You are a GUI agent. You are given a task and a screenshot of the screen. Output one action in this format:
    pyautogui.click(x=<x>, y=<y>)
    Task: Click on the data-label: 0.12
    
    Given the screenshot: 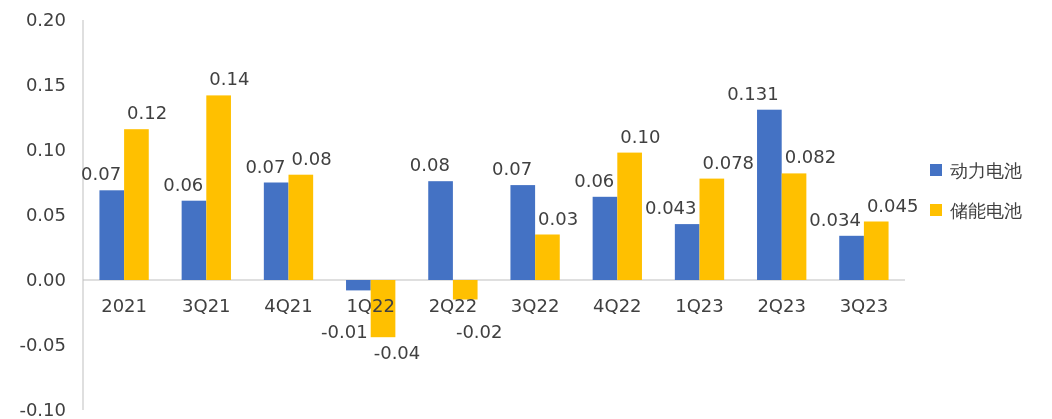 What is the action you would take?
    pyautogui.click(x=147, y=113)
    